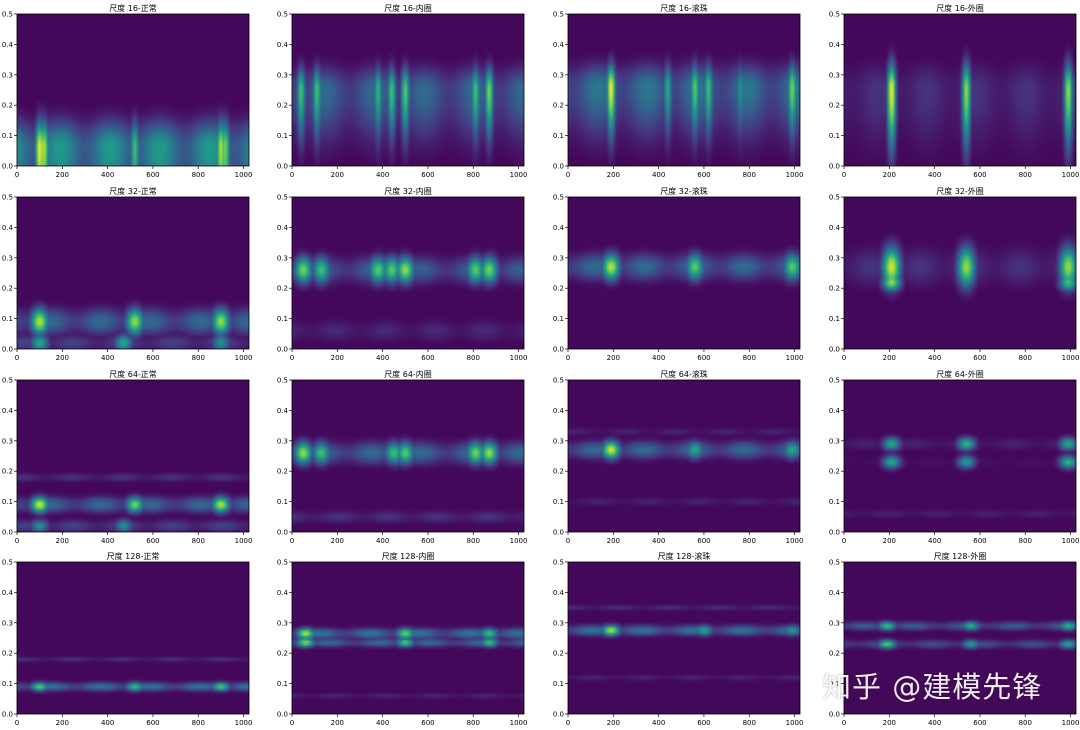 The width and height of the screenshot is (1080, 730). I want to click on subplot-title: 尺度 32-外圈, so click(960, 191).